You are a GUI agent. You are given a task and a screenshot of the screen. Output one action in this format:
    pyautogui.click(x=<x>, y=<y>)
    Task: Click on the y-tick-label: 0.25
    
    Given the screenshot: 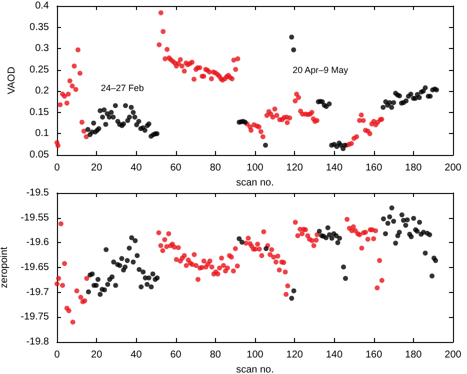 What is the action you would take?
    pyautogui.click(x=40, y=70)
    